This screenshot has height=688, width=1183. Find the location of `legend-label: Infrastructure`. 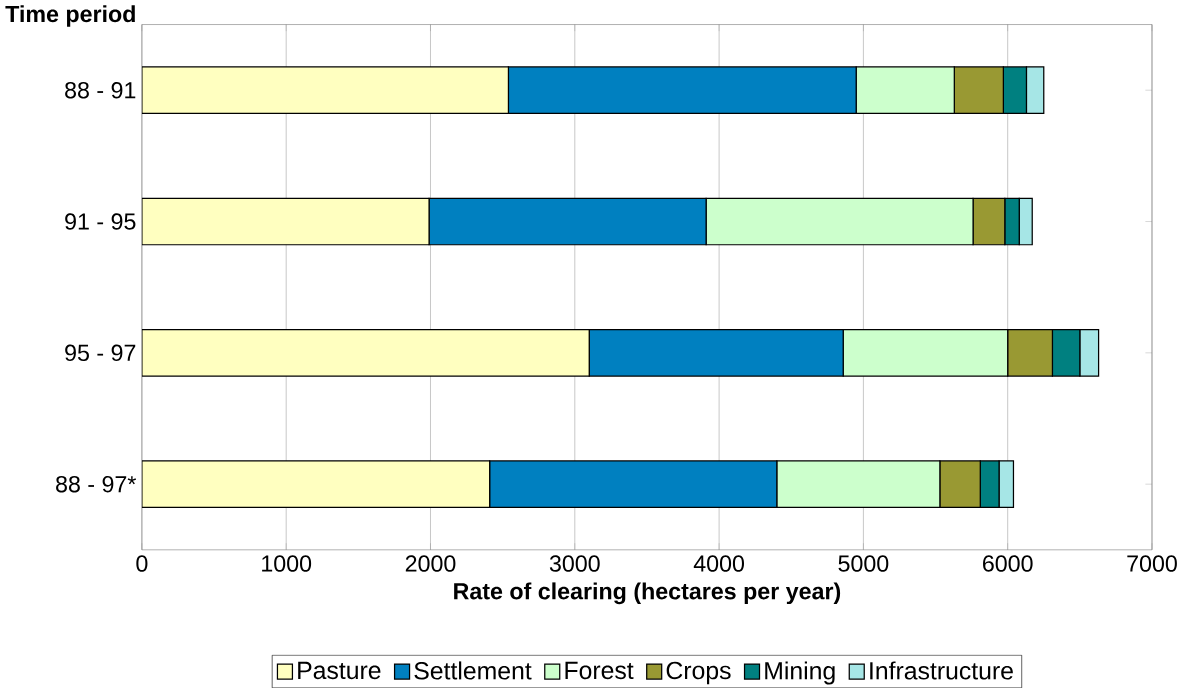

legend-label: Infrastructure is located at coordinates (941, 670).